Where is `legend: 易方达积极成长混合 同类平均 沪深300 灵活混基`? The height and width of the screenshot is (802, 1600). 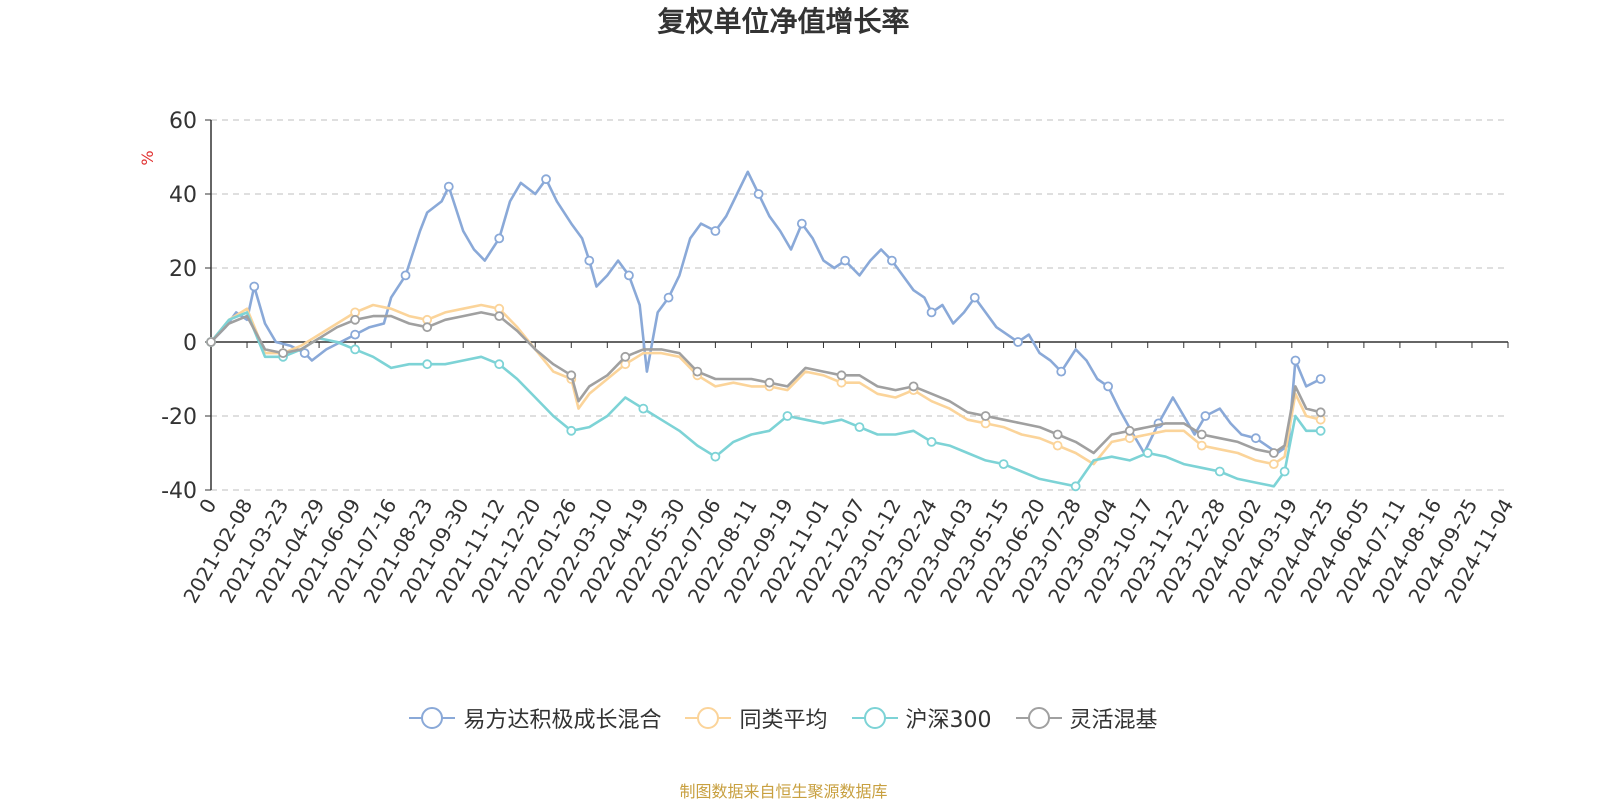 legend: 易方达积极成长混合 同类平均 沪深300 灵活混基 is located at coordinates (783, 718).